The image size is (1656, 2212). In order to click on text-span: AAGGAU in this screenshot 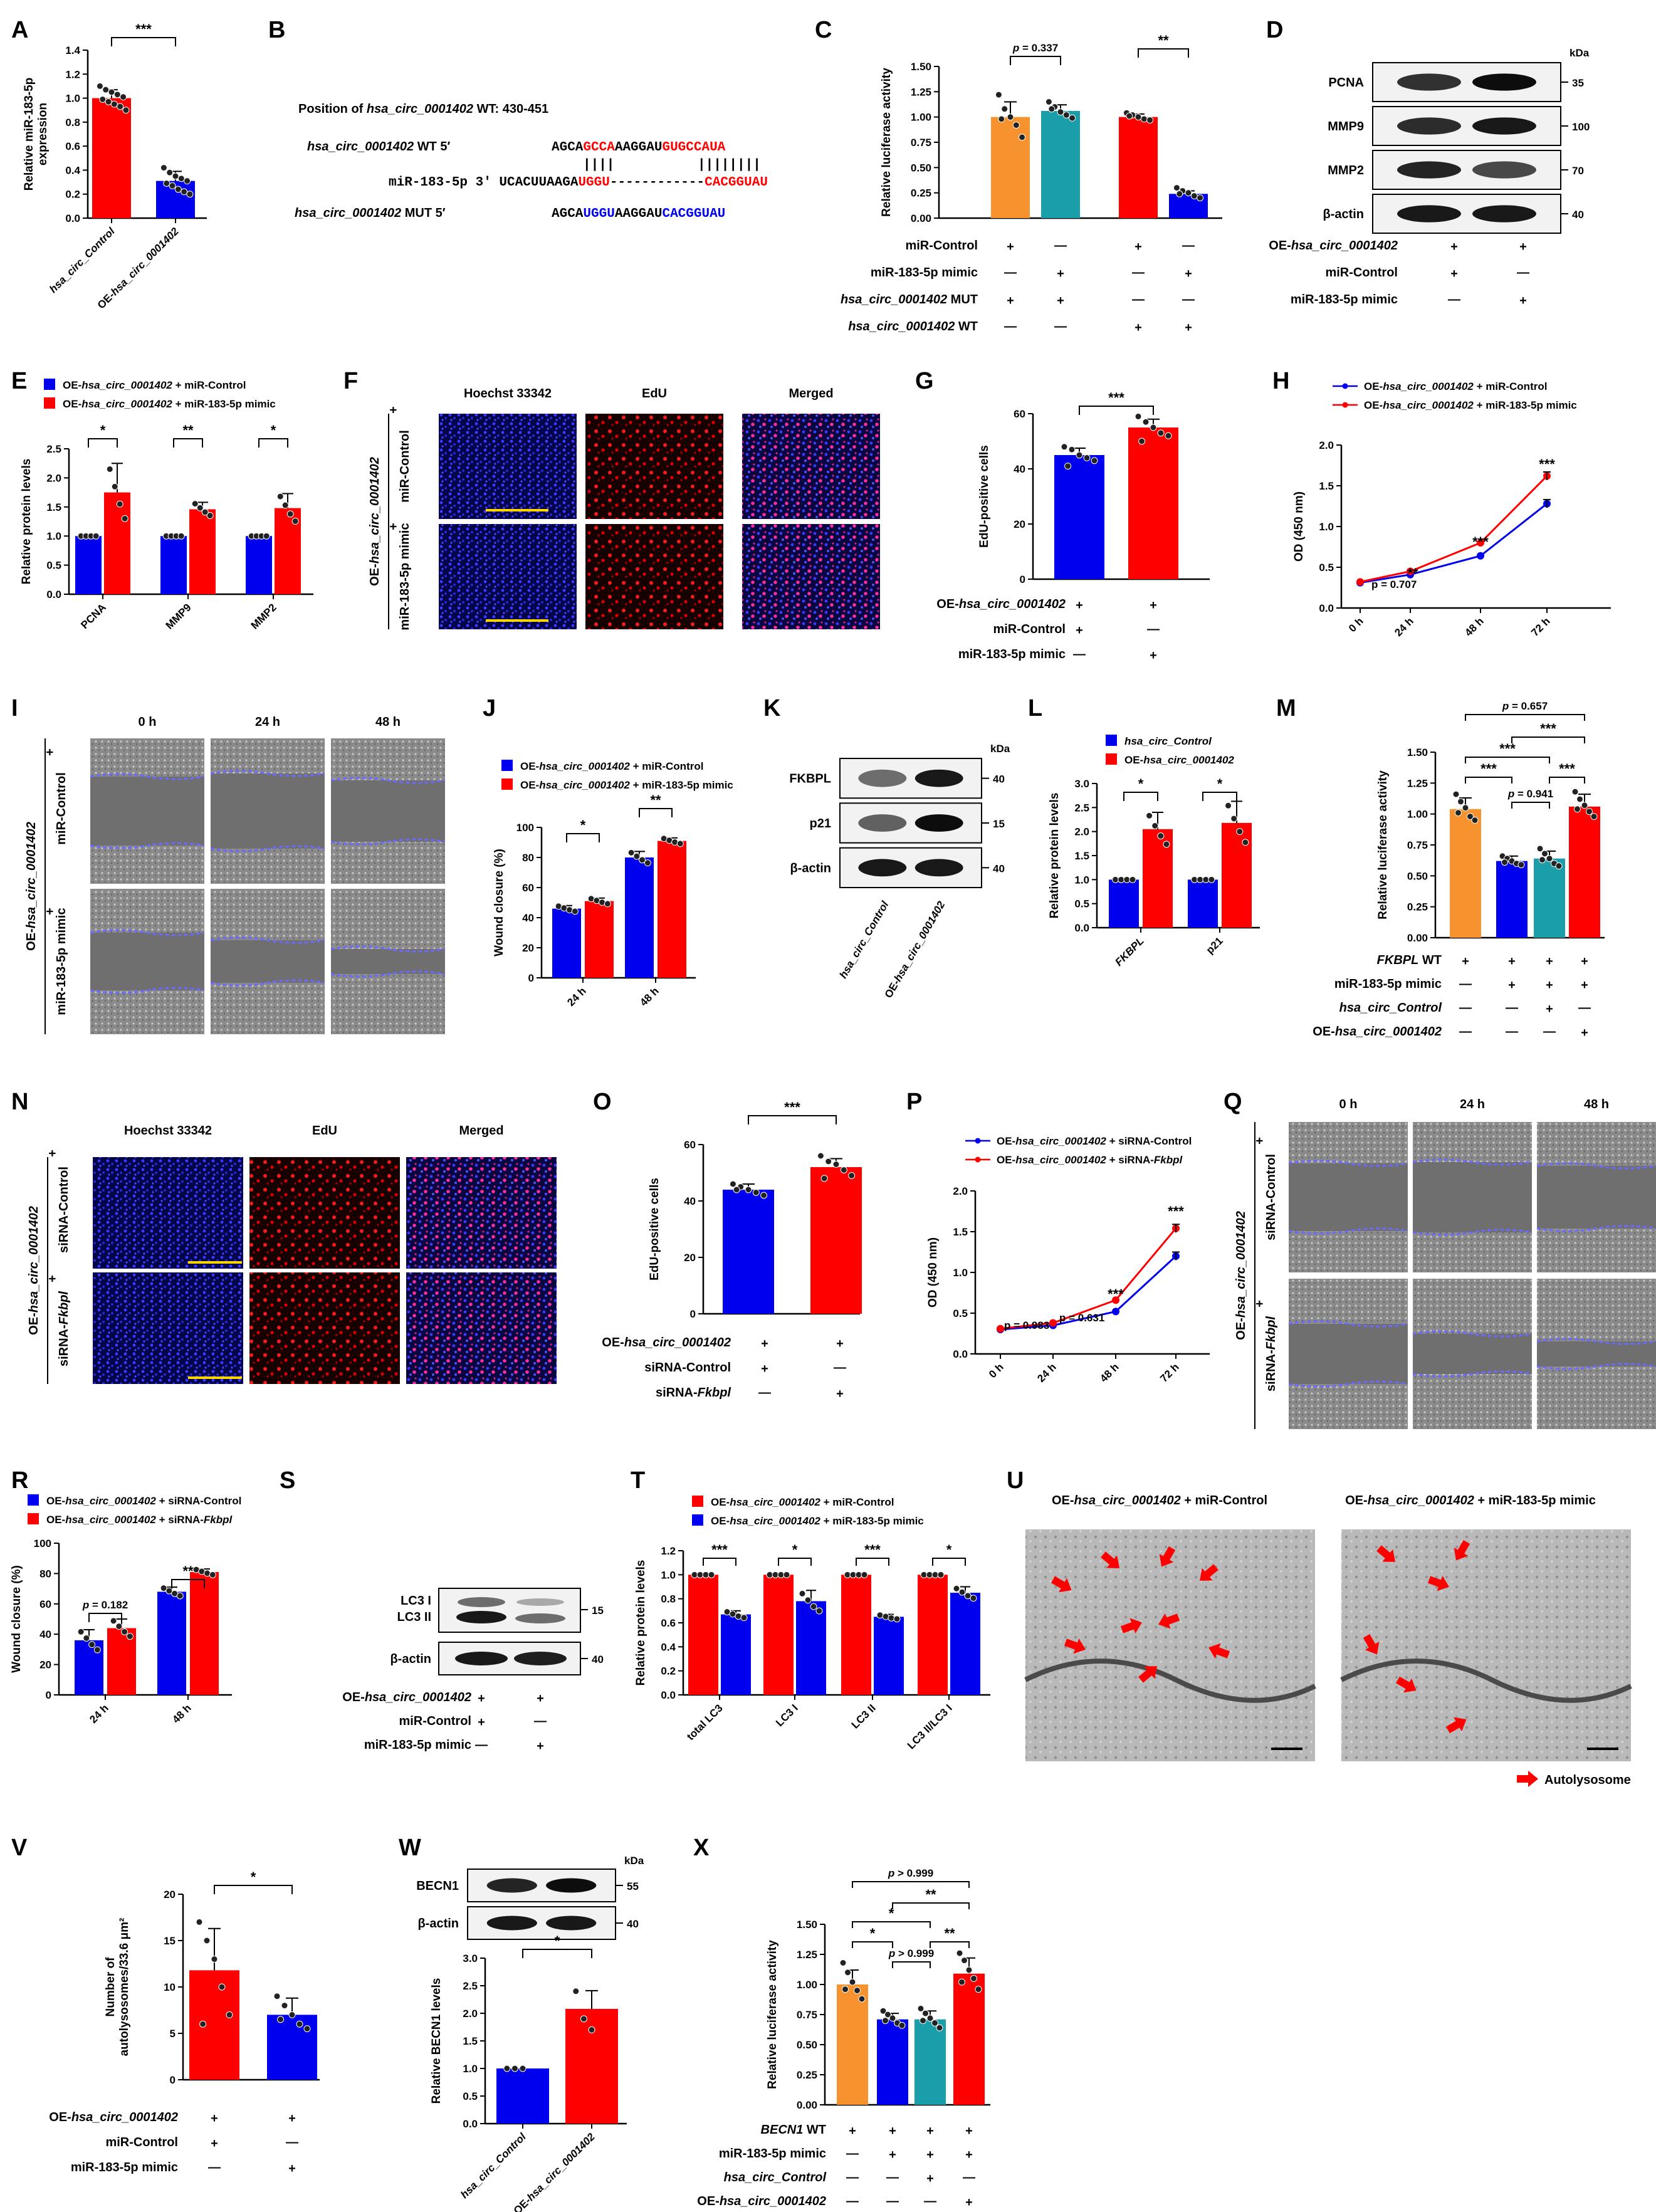, I will do `click(639, 147)`.